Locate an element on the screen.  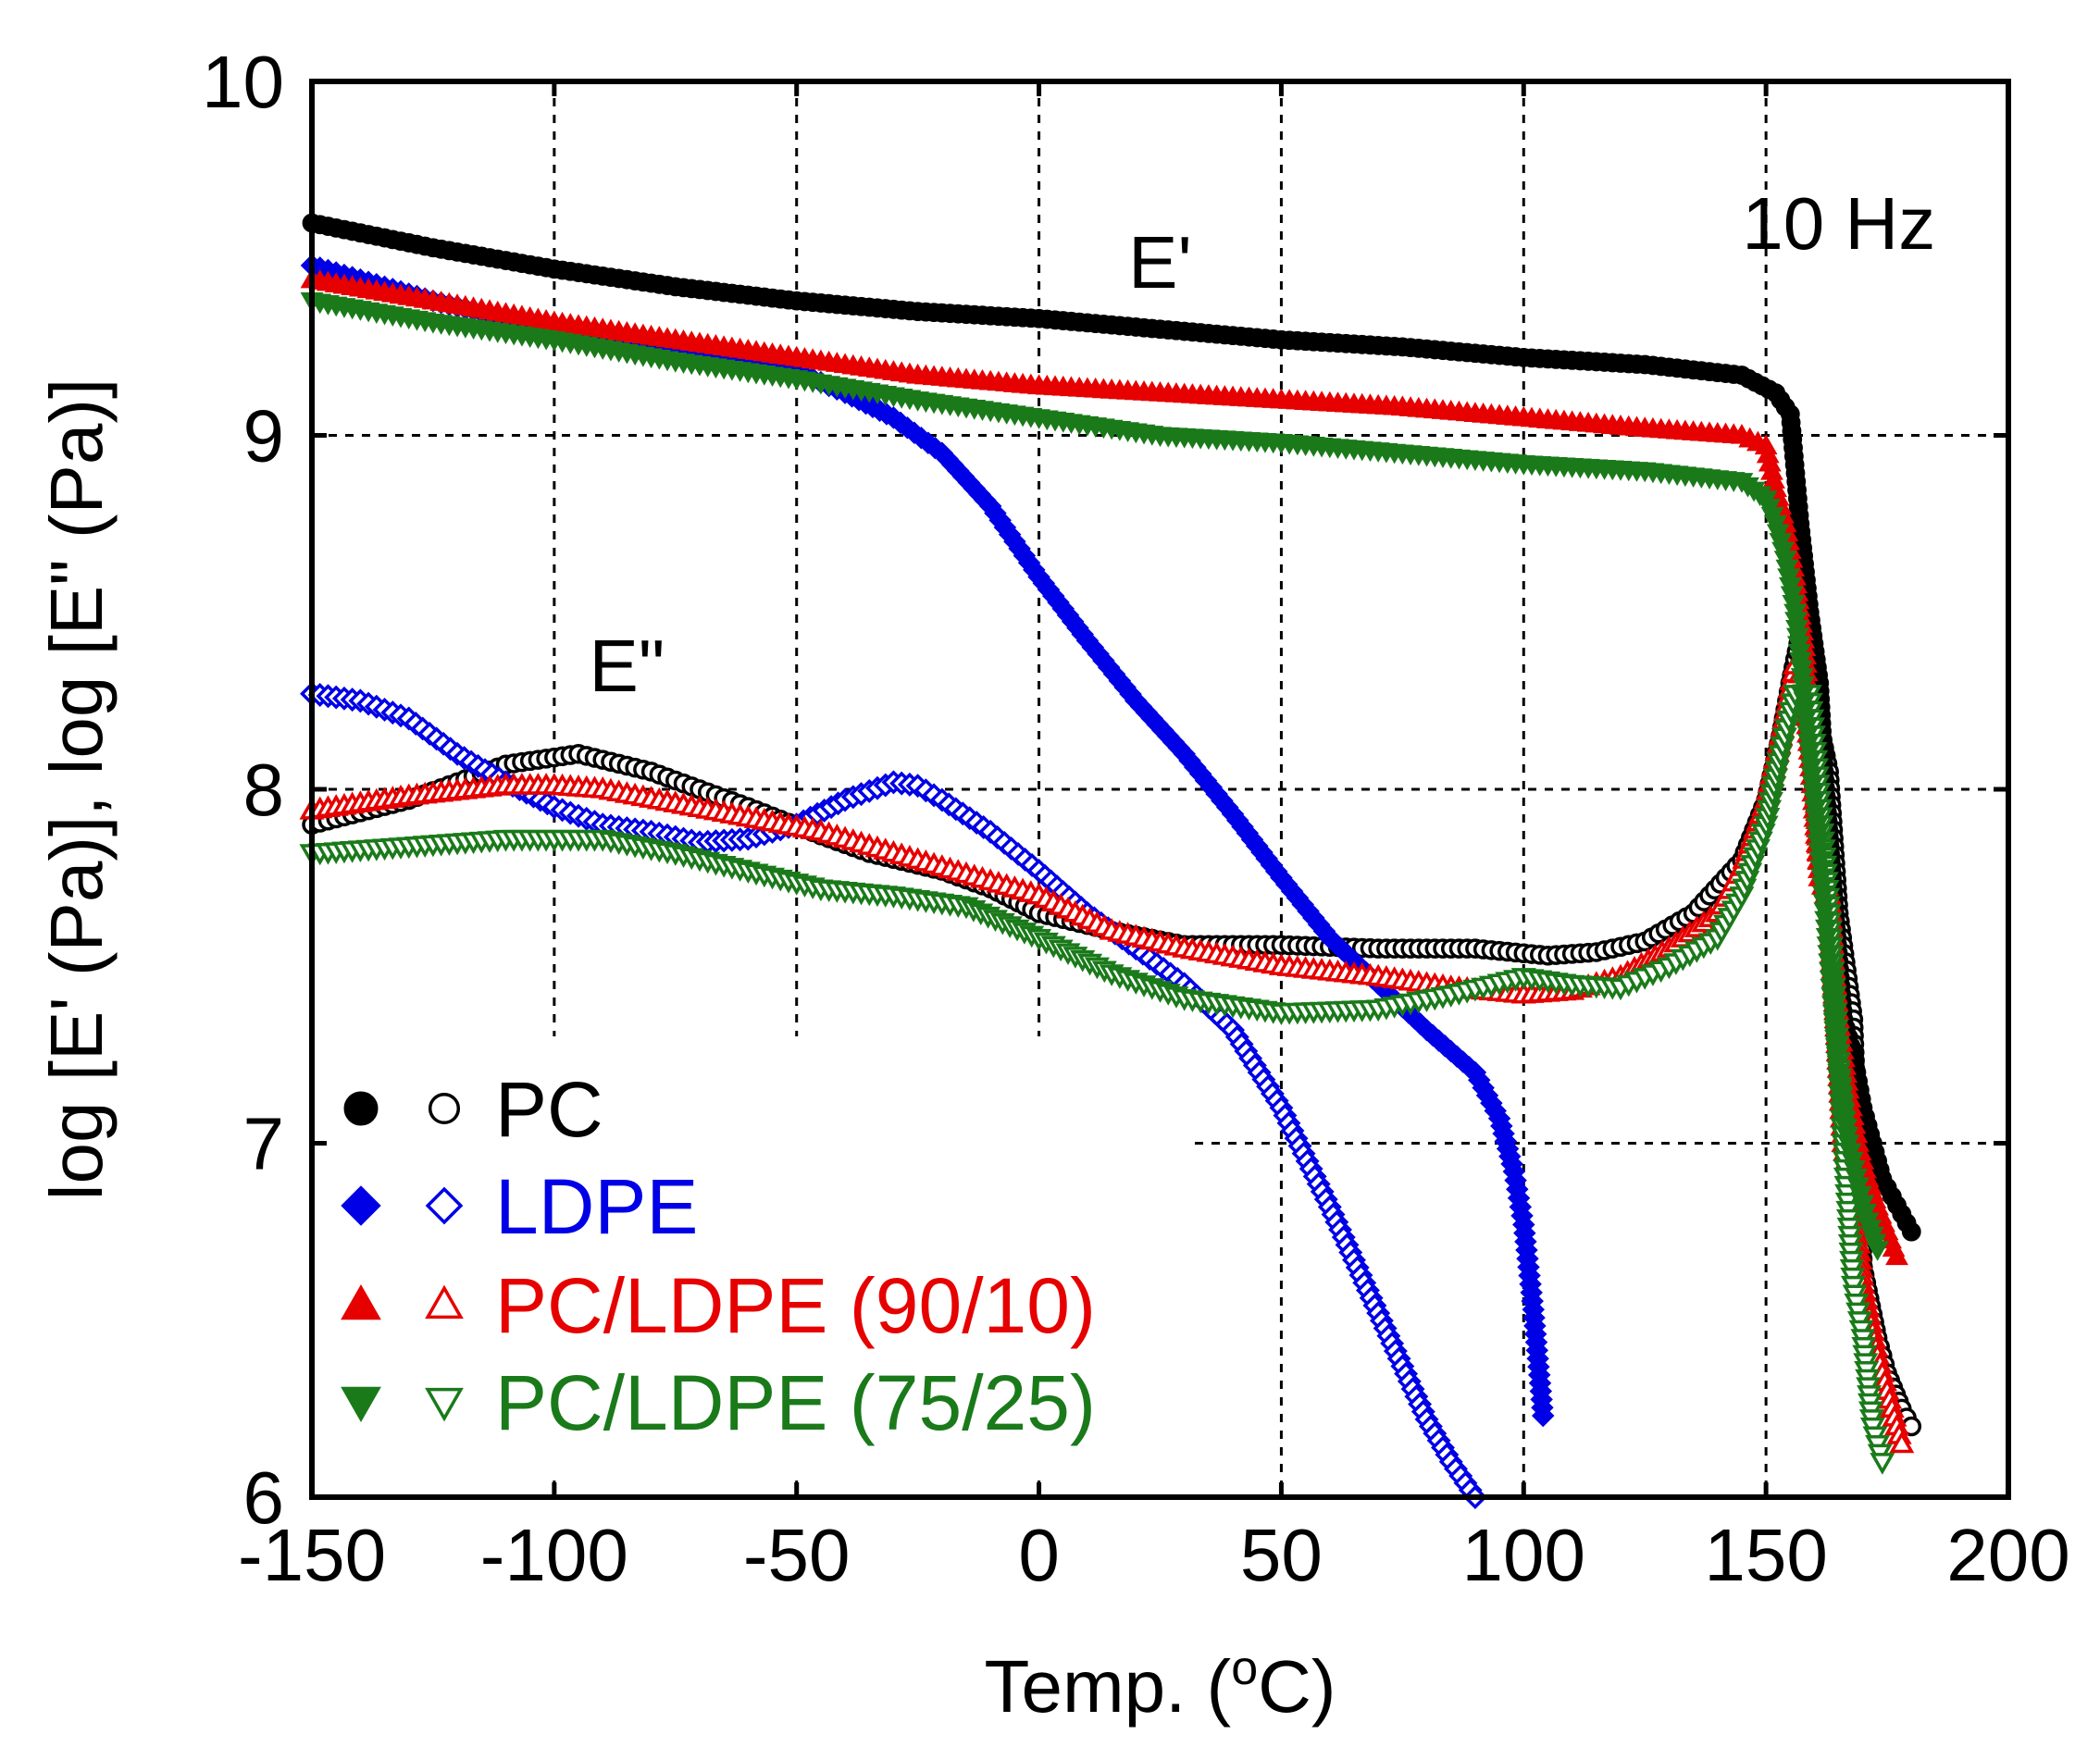
annotation-storage-modulus: E' is located at coordinates (1160, 262).